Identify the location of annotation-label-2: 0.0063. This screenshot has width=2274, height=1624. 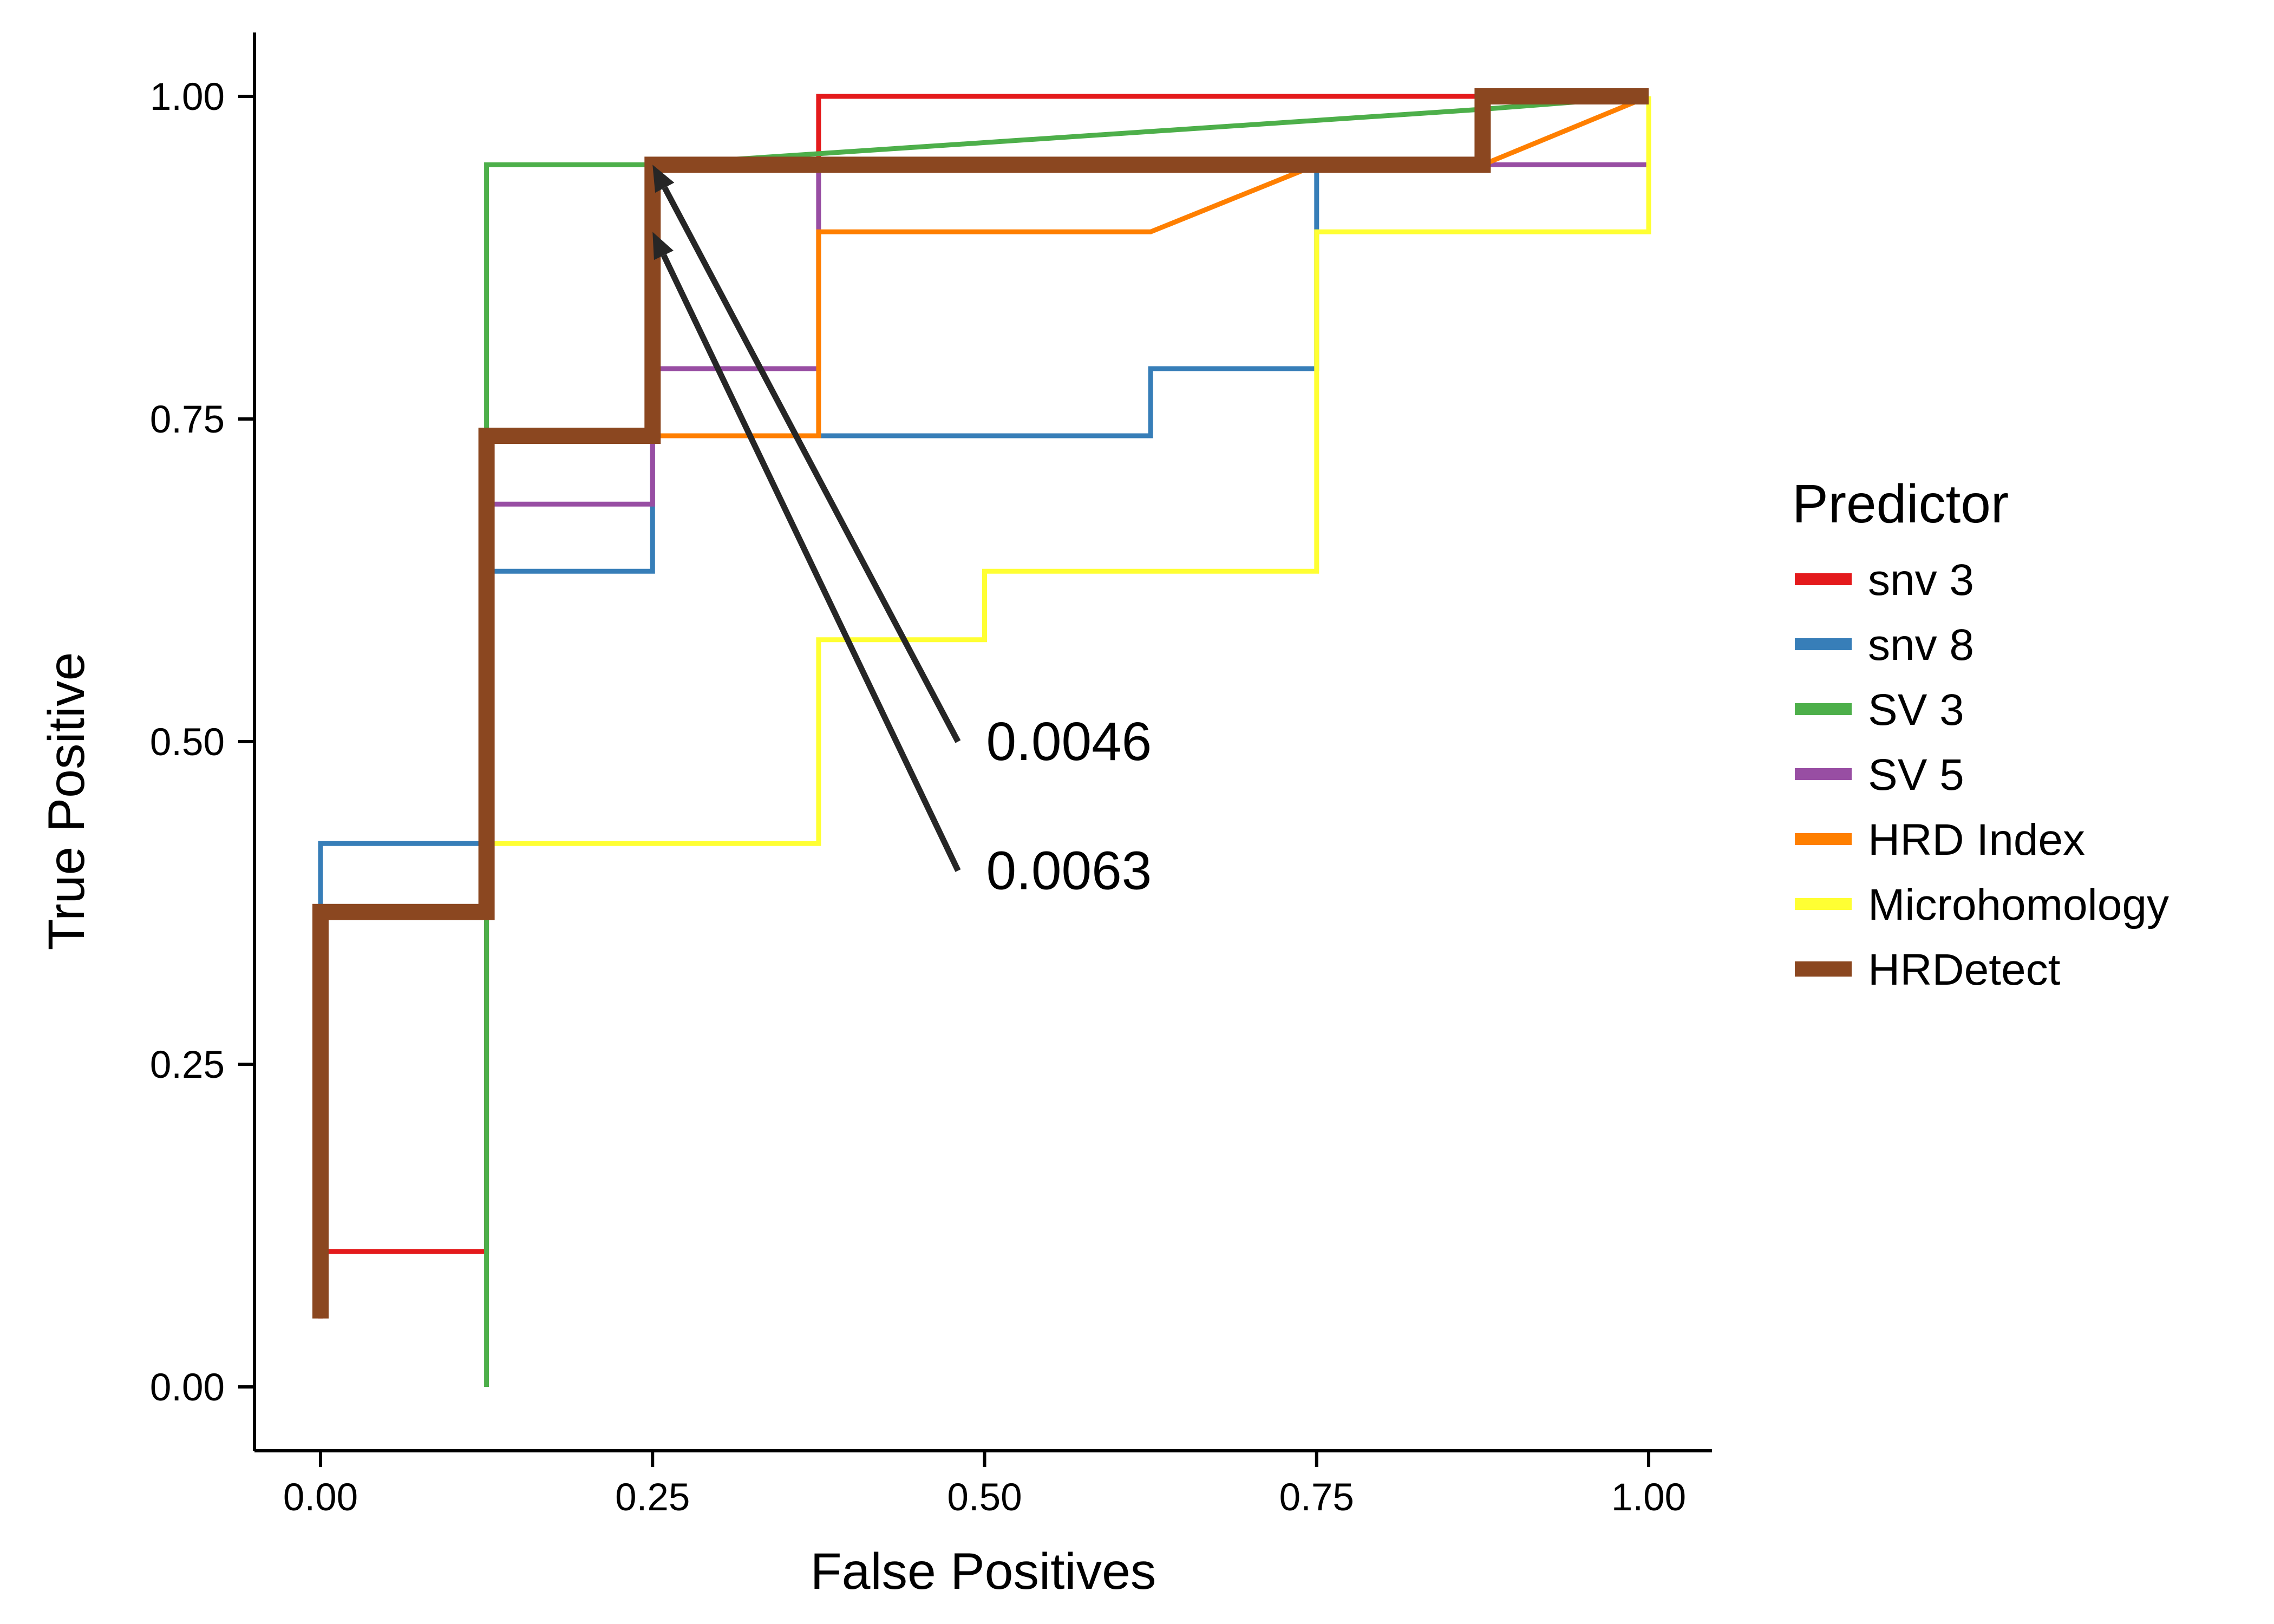
(1069, 871).